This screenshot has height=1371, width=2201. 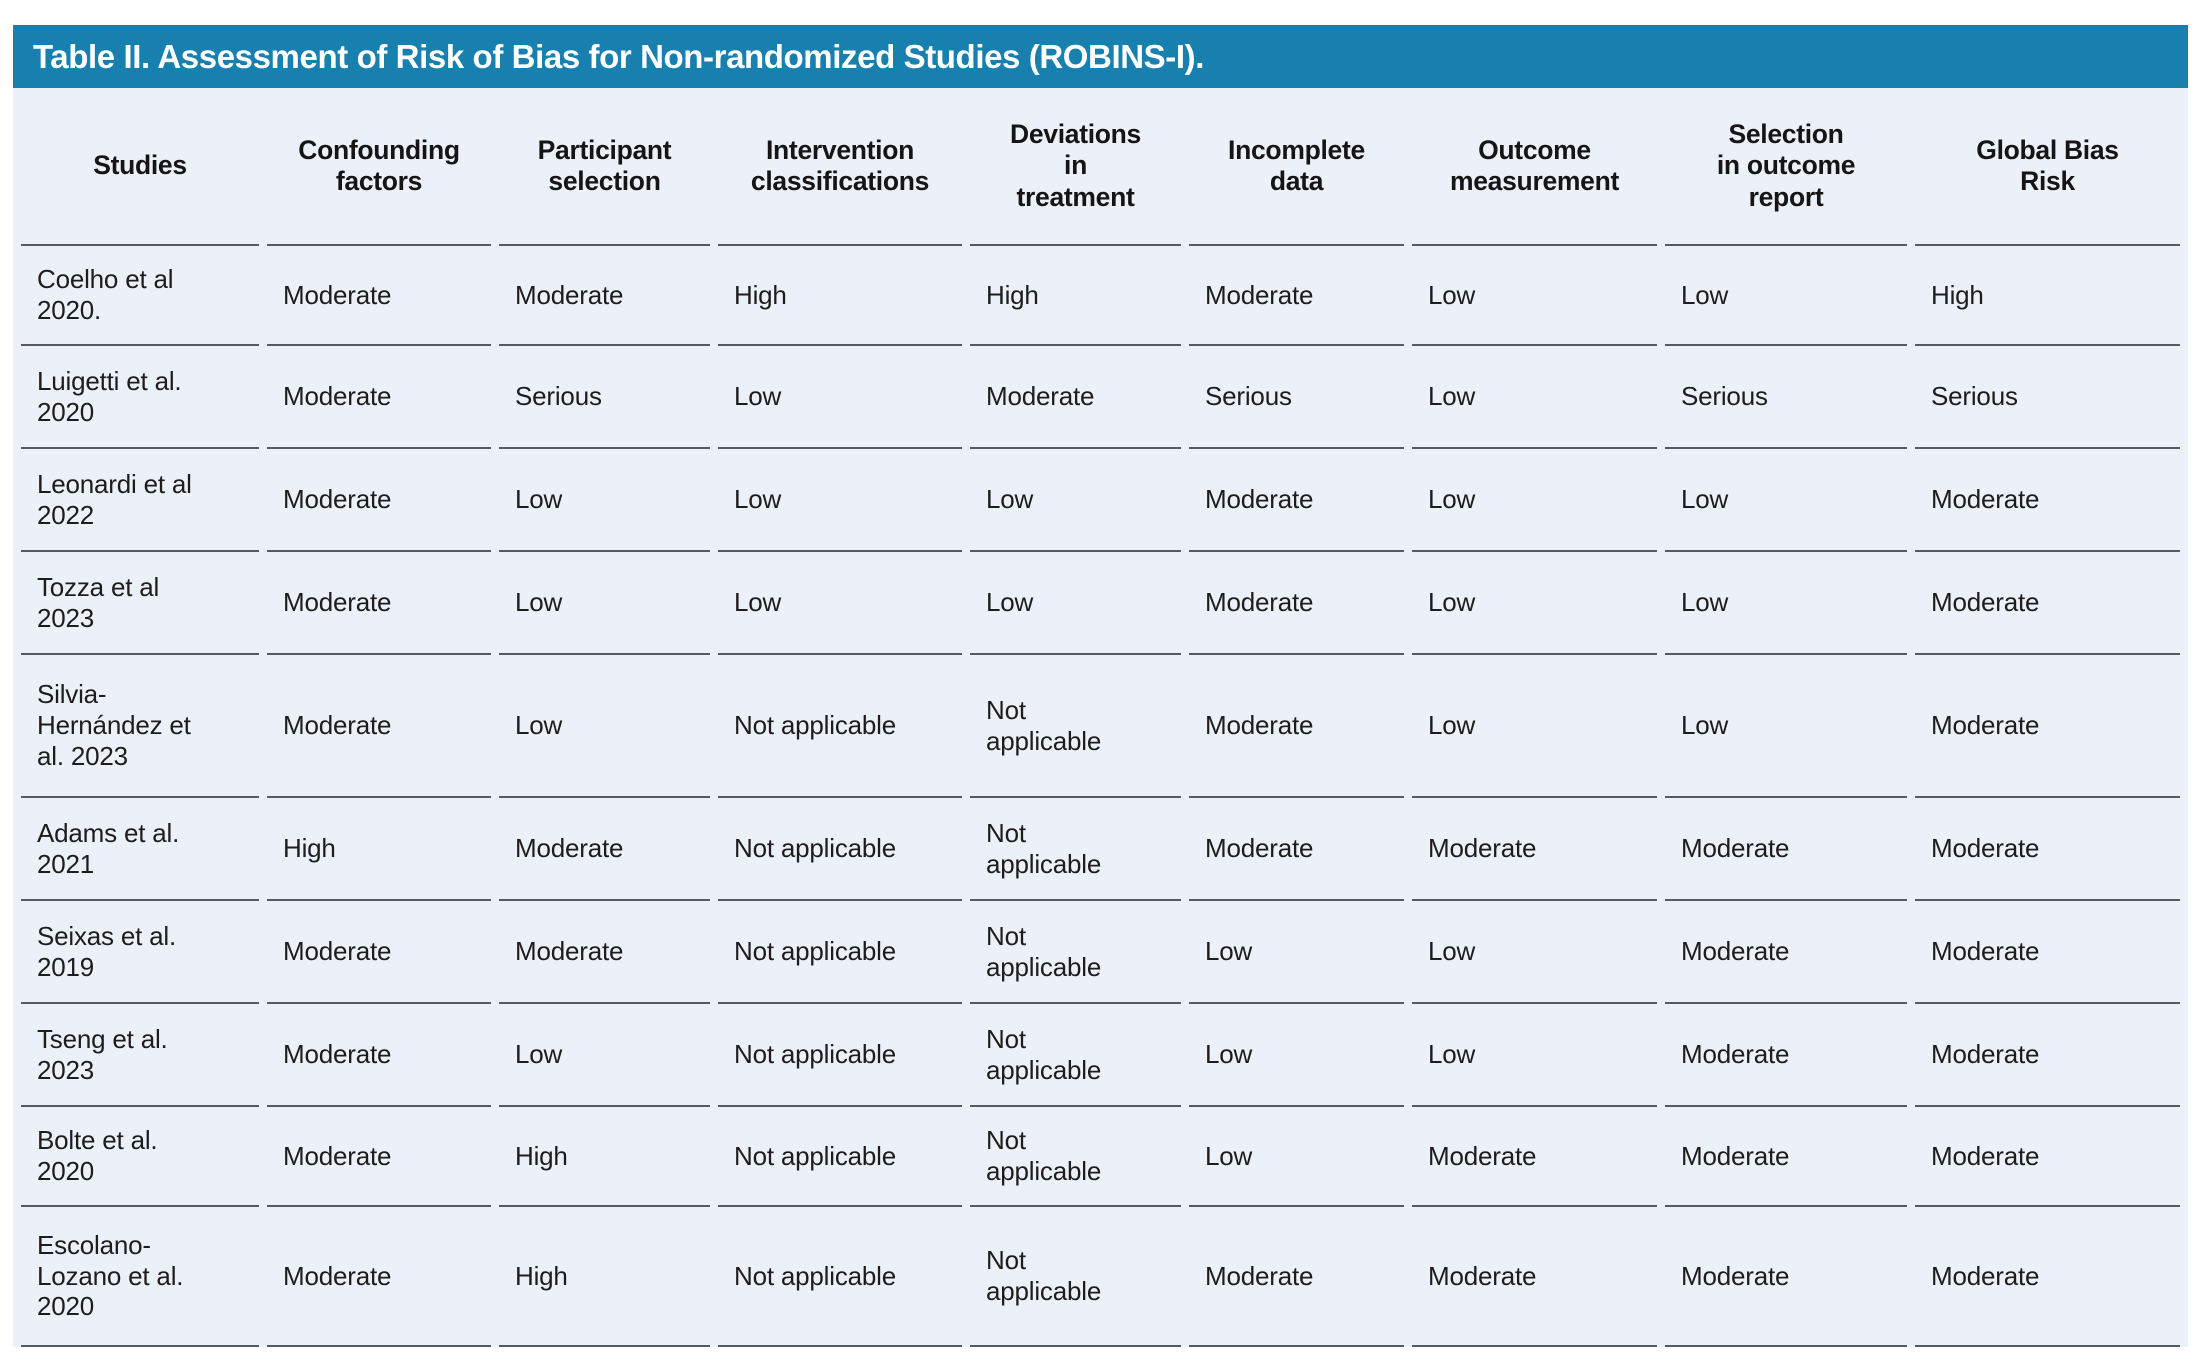 What do you see at coordinates (140, 397) in the screenshot?
I see `study-cell: Luigetti et al. 2020` at bounding box center [140, 397].